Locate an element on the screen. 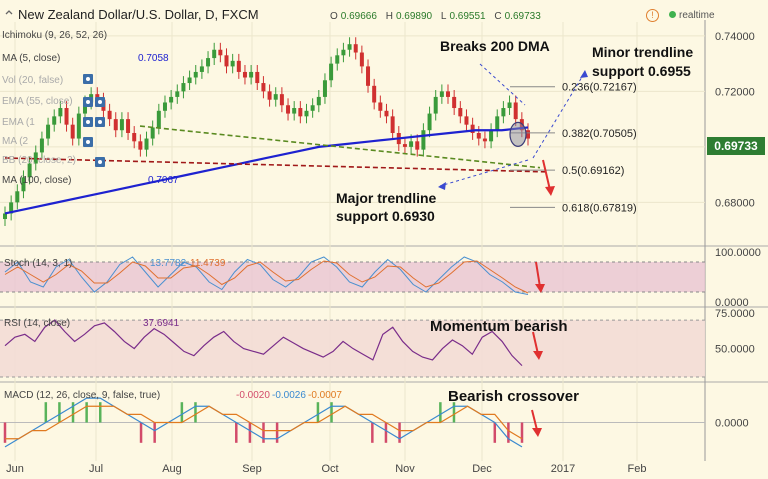 The height and width of the screenshot is (479, 768). collapse-icon is located at coordinates (9, 13).